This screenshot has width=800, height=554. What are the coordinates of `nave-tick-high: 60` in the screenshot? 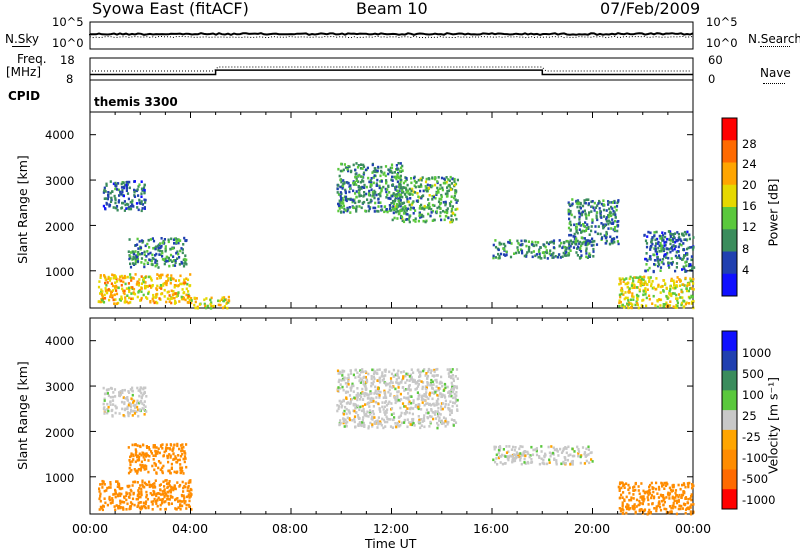 It's located at (715, 60).